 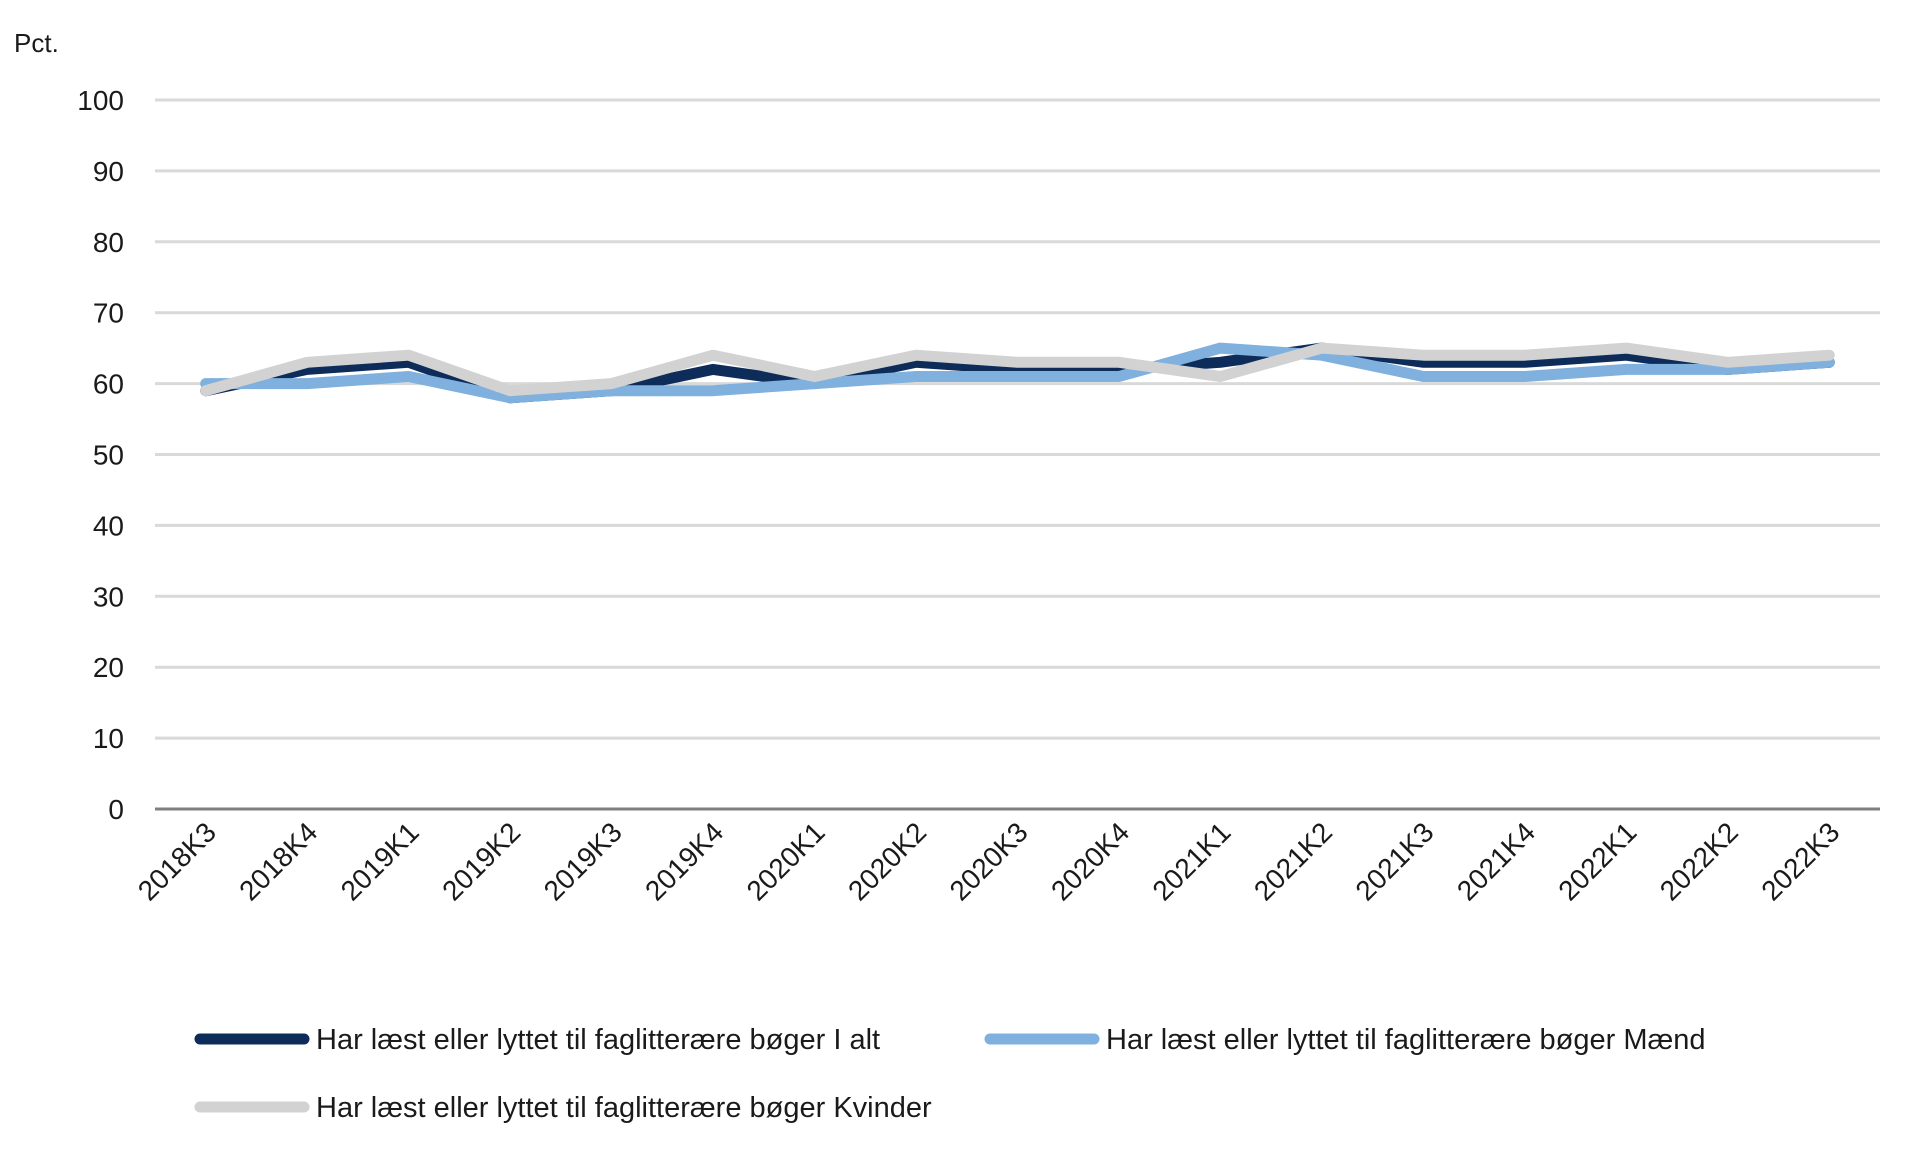 I want to click on x-tick-label: 2018K4, so click(x=278, y=861).